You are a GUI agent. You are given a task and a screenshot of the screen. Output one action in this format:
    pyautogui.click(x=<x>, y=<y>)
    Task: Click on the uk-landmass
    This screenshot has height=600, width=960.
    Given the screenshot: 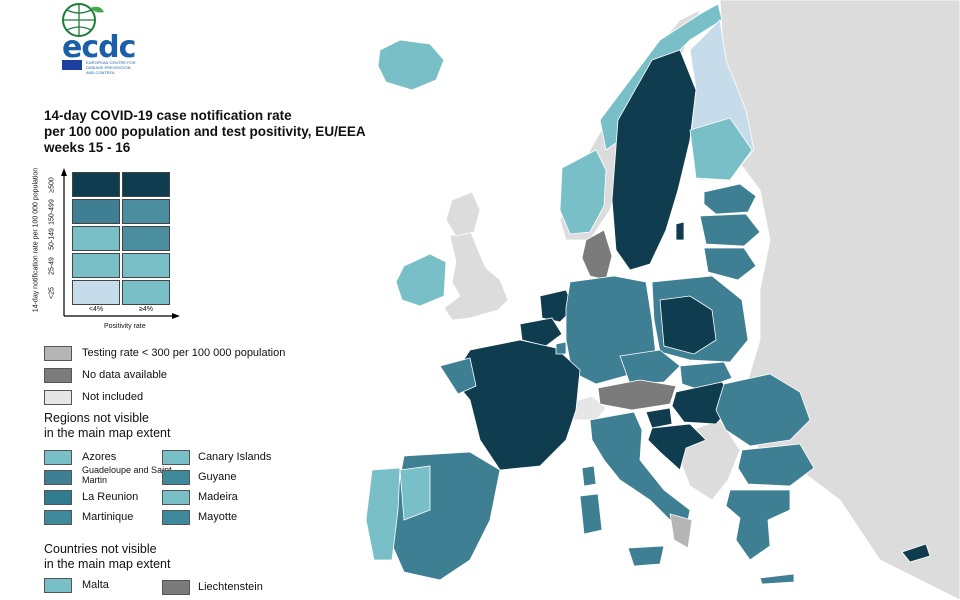 What is the action you would take?
    pyautogui.click(x=476, y=275)
    